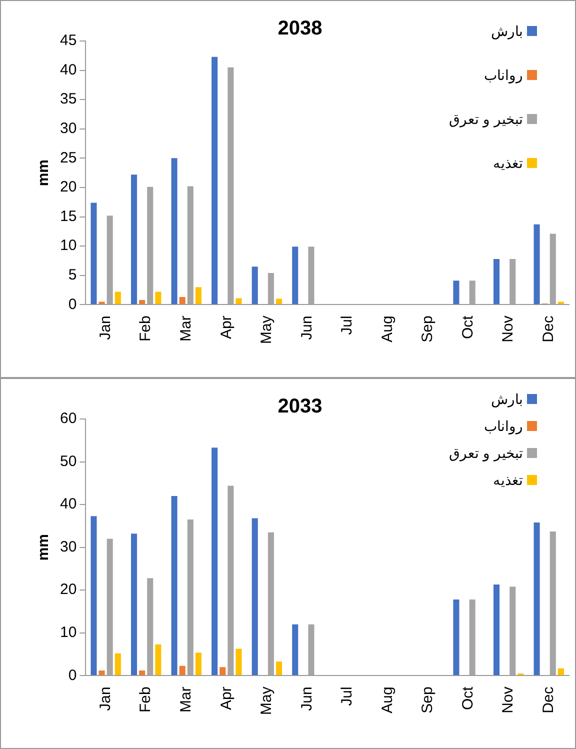 The height and width of the screenshot is (749, 576). I want to click on y-tick-label: 5, so click(72, 275).